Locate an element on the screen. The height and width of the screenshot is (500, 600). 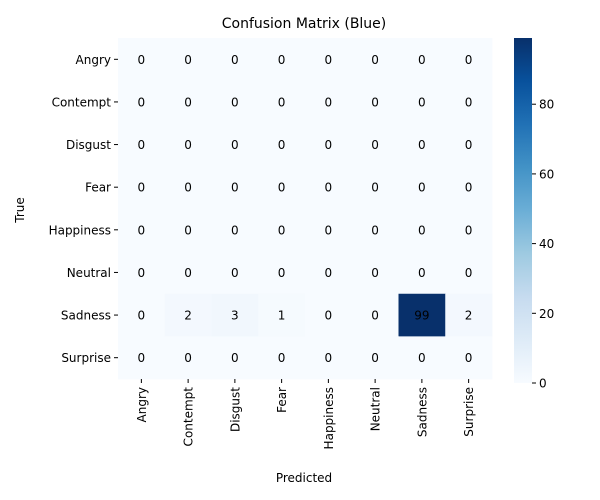
cell-value-4-0: 0 is located at coordinates (142, 230).